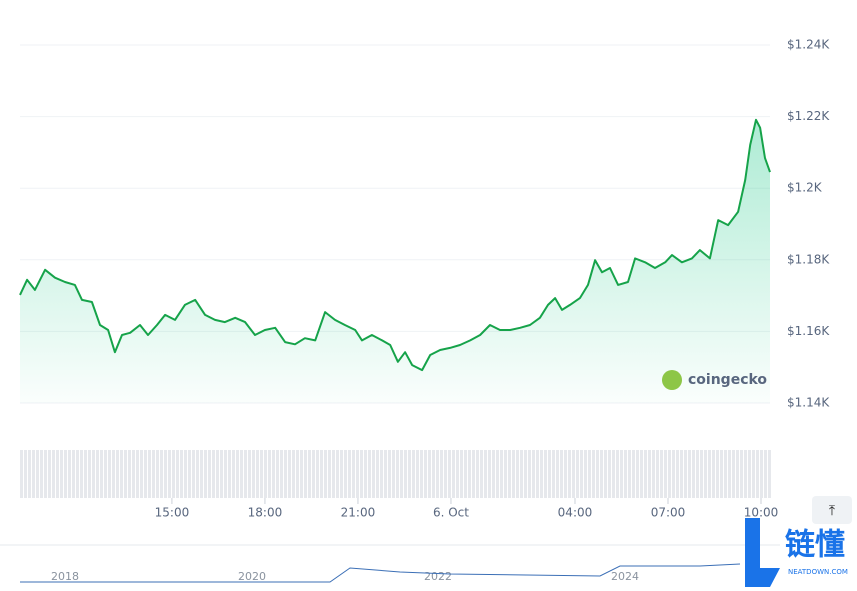  Describe the element at coordinates (808, 331) in the screenshot. I see `y-tick-label: $1.16K` at that location.